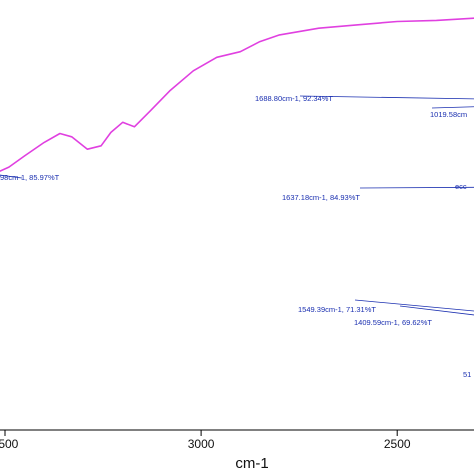 This screenshot has width=474, height=474. What do you see at coordinates (251, 463) in the screenshot?
I see `x-axis-label: cm-1` at bounding box center [251, 463].